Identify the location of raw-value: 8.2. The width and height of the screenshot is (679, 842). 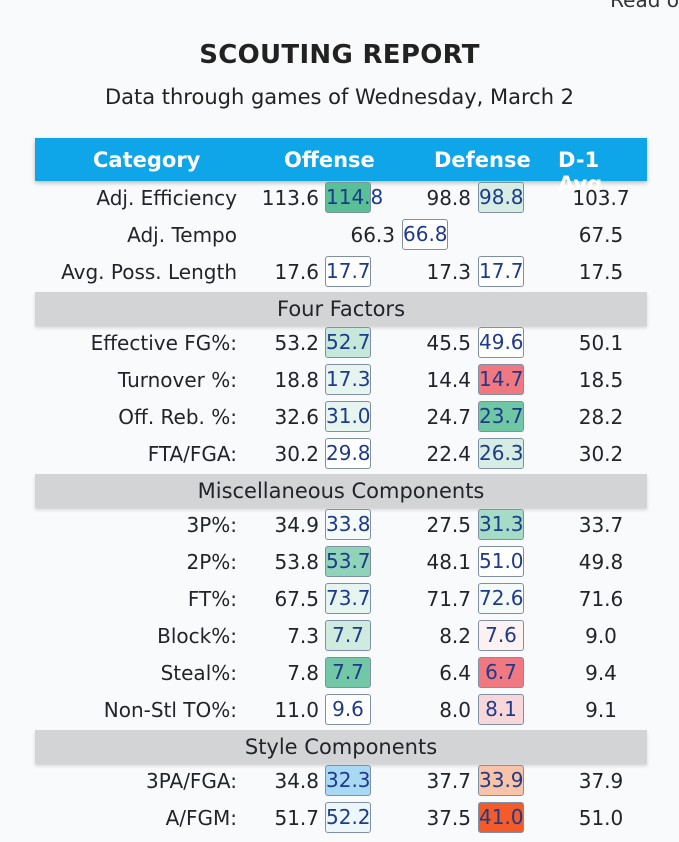
(455, 636).